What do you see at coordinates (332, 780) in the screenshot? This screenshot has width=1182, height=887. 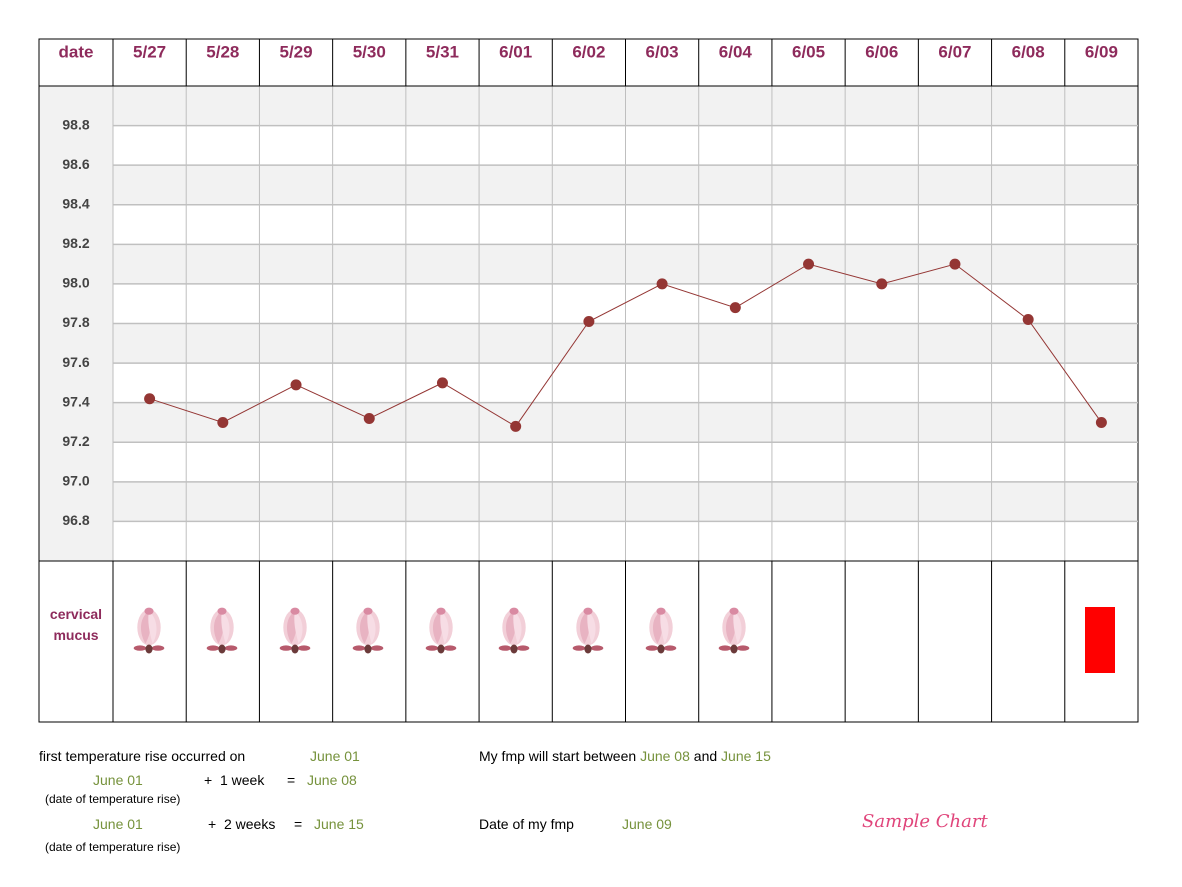 I see `result: June 08` at bounding box center [332, 780].